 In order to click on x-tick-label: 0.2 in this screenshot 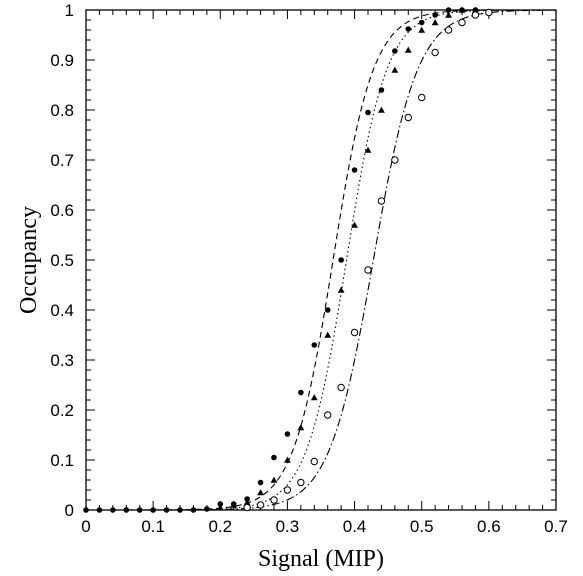, I will do `click(220, 526)`.